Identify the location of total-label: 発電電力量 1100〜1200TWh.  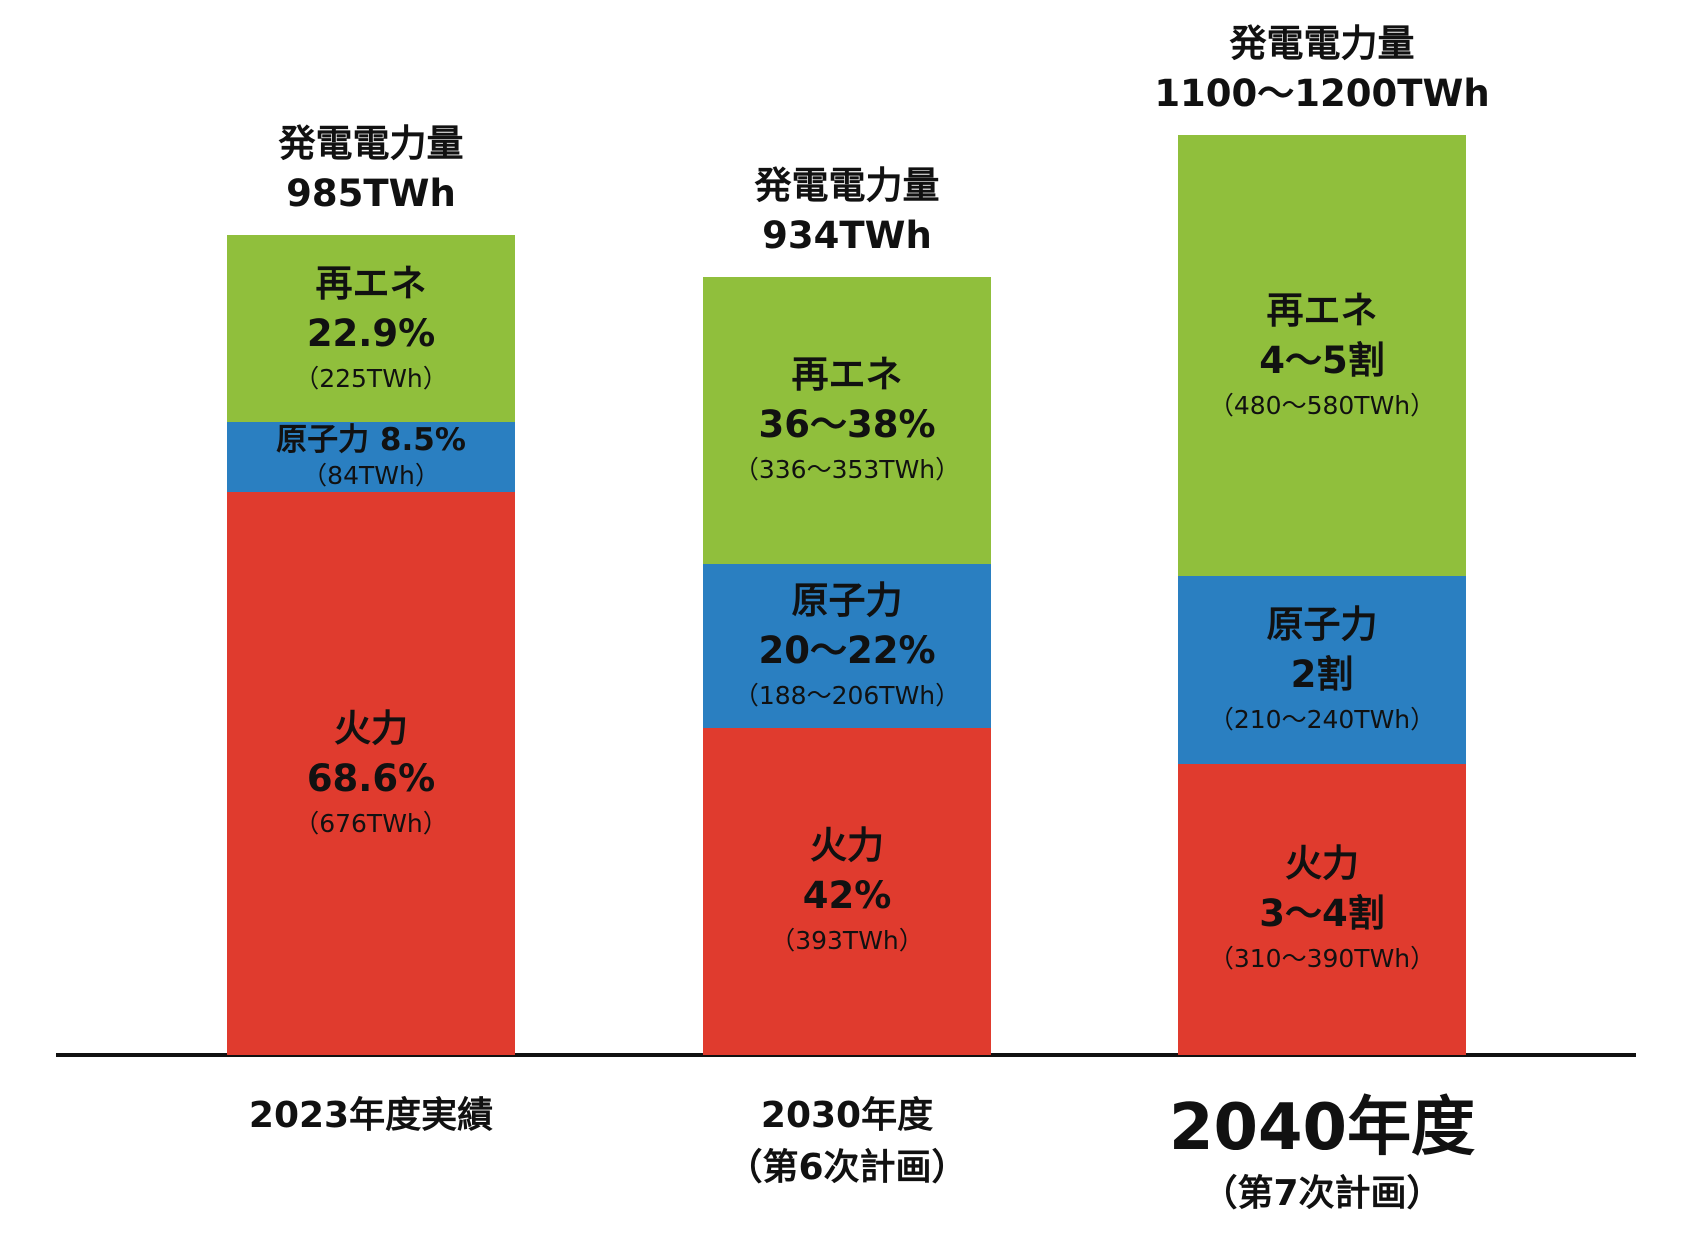
(1322, 69).